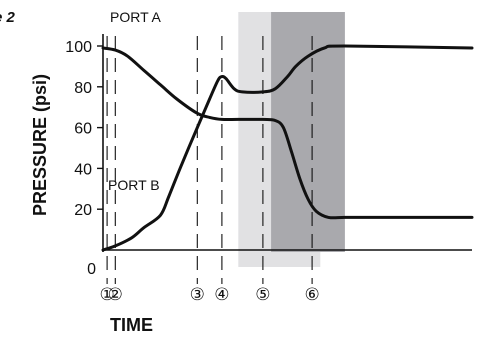 The height and width of the screenshot is (337, 479). What do you see at coordinates (131, 325) in the screenshot?
I see `x-axis-title: TIME` at bounding box center [131, 325].